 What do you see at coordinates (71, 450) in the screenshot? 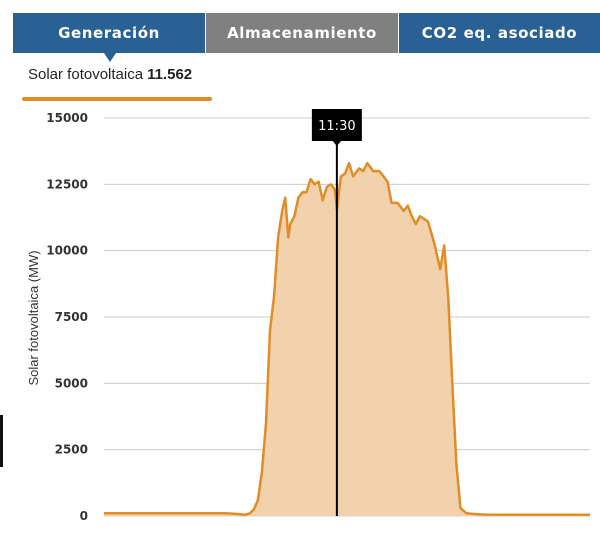
I see `y-tick-label: 2500` at bounding box center [71, 450].